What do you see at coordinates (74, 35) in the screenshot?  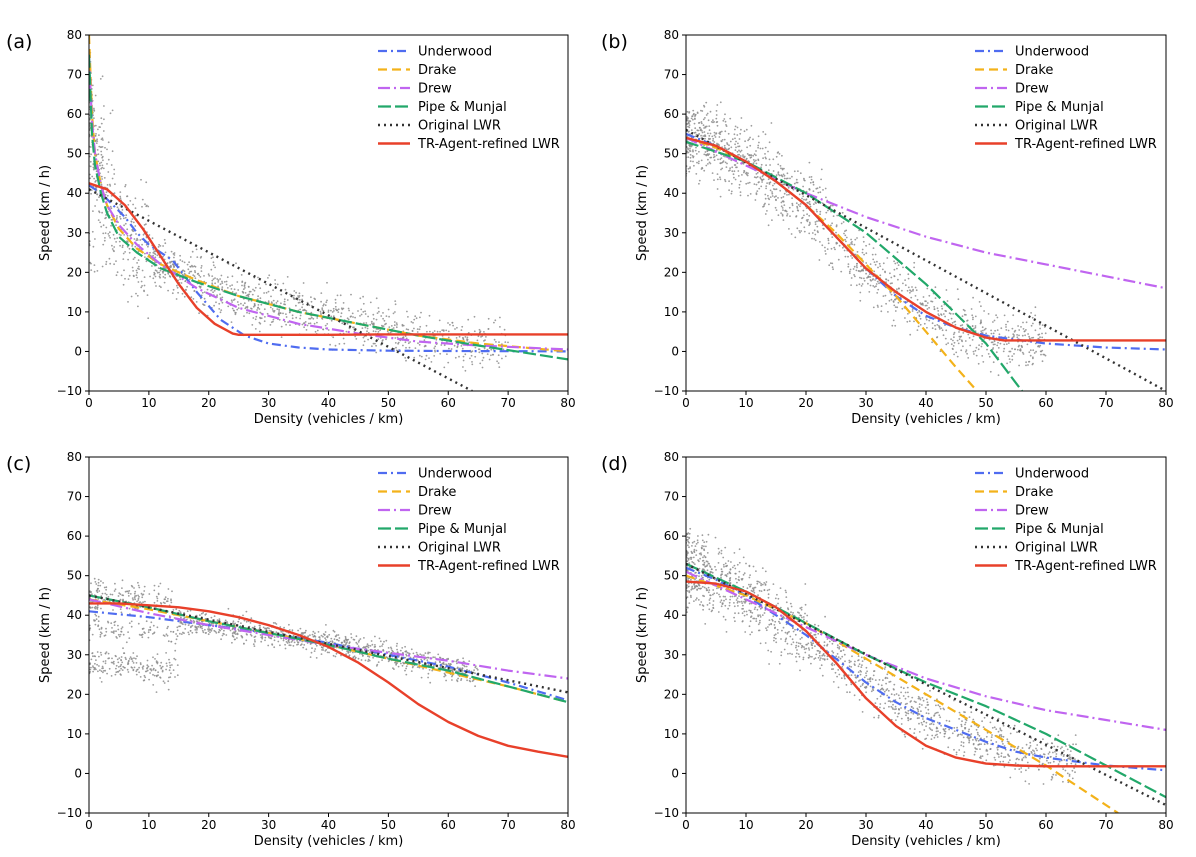 I see `y-tick-label: 80` at bounding box center [74, 35].